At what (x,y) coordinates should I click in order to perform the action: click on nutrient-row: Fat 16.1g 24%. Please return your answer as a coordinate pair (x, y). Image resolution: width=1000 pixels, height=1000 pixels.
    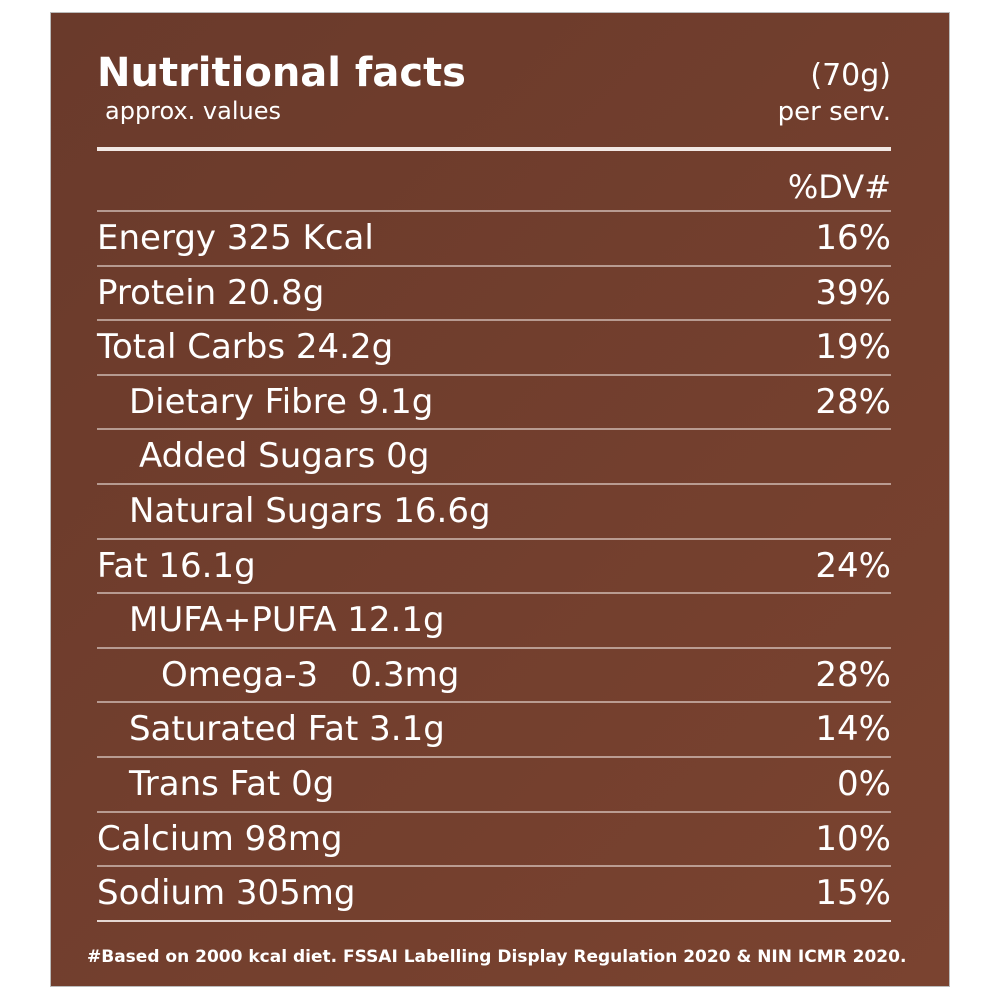
    Looking at the image, I should click on (500, 565).